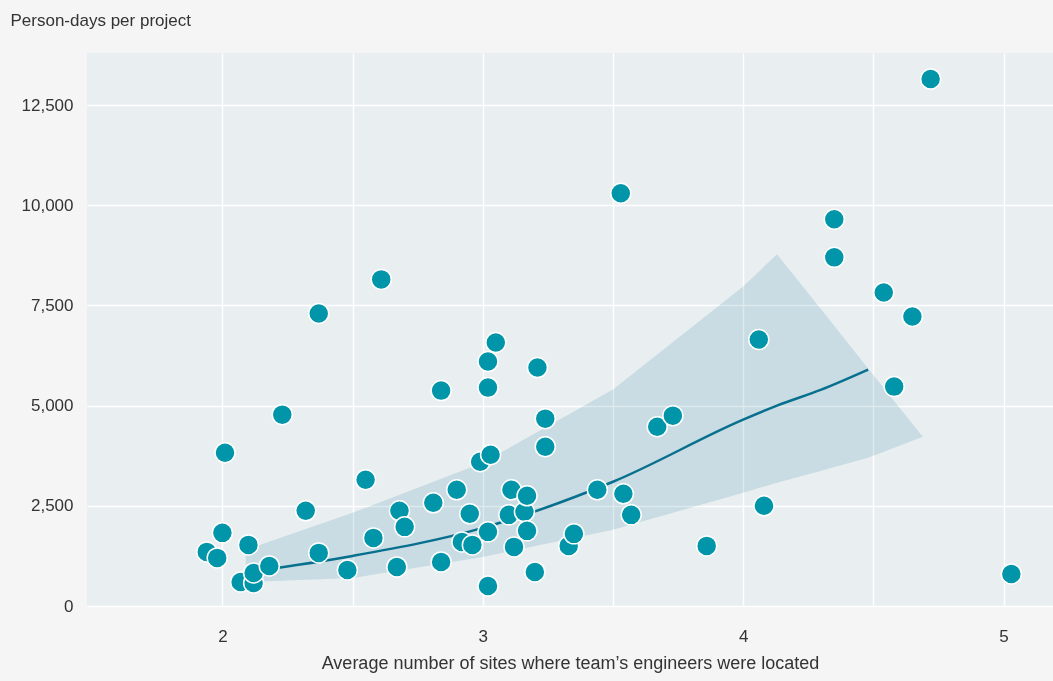 This screenshot has height=681, width=1053. I want to click on y-axis-title: Person-days per project, so click(101, 20).